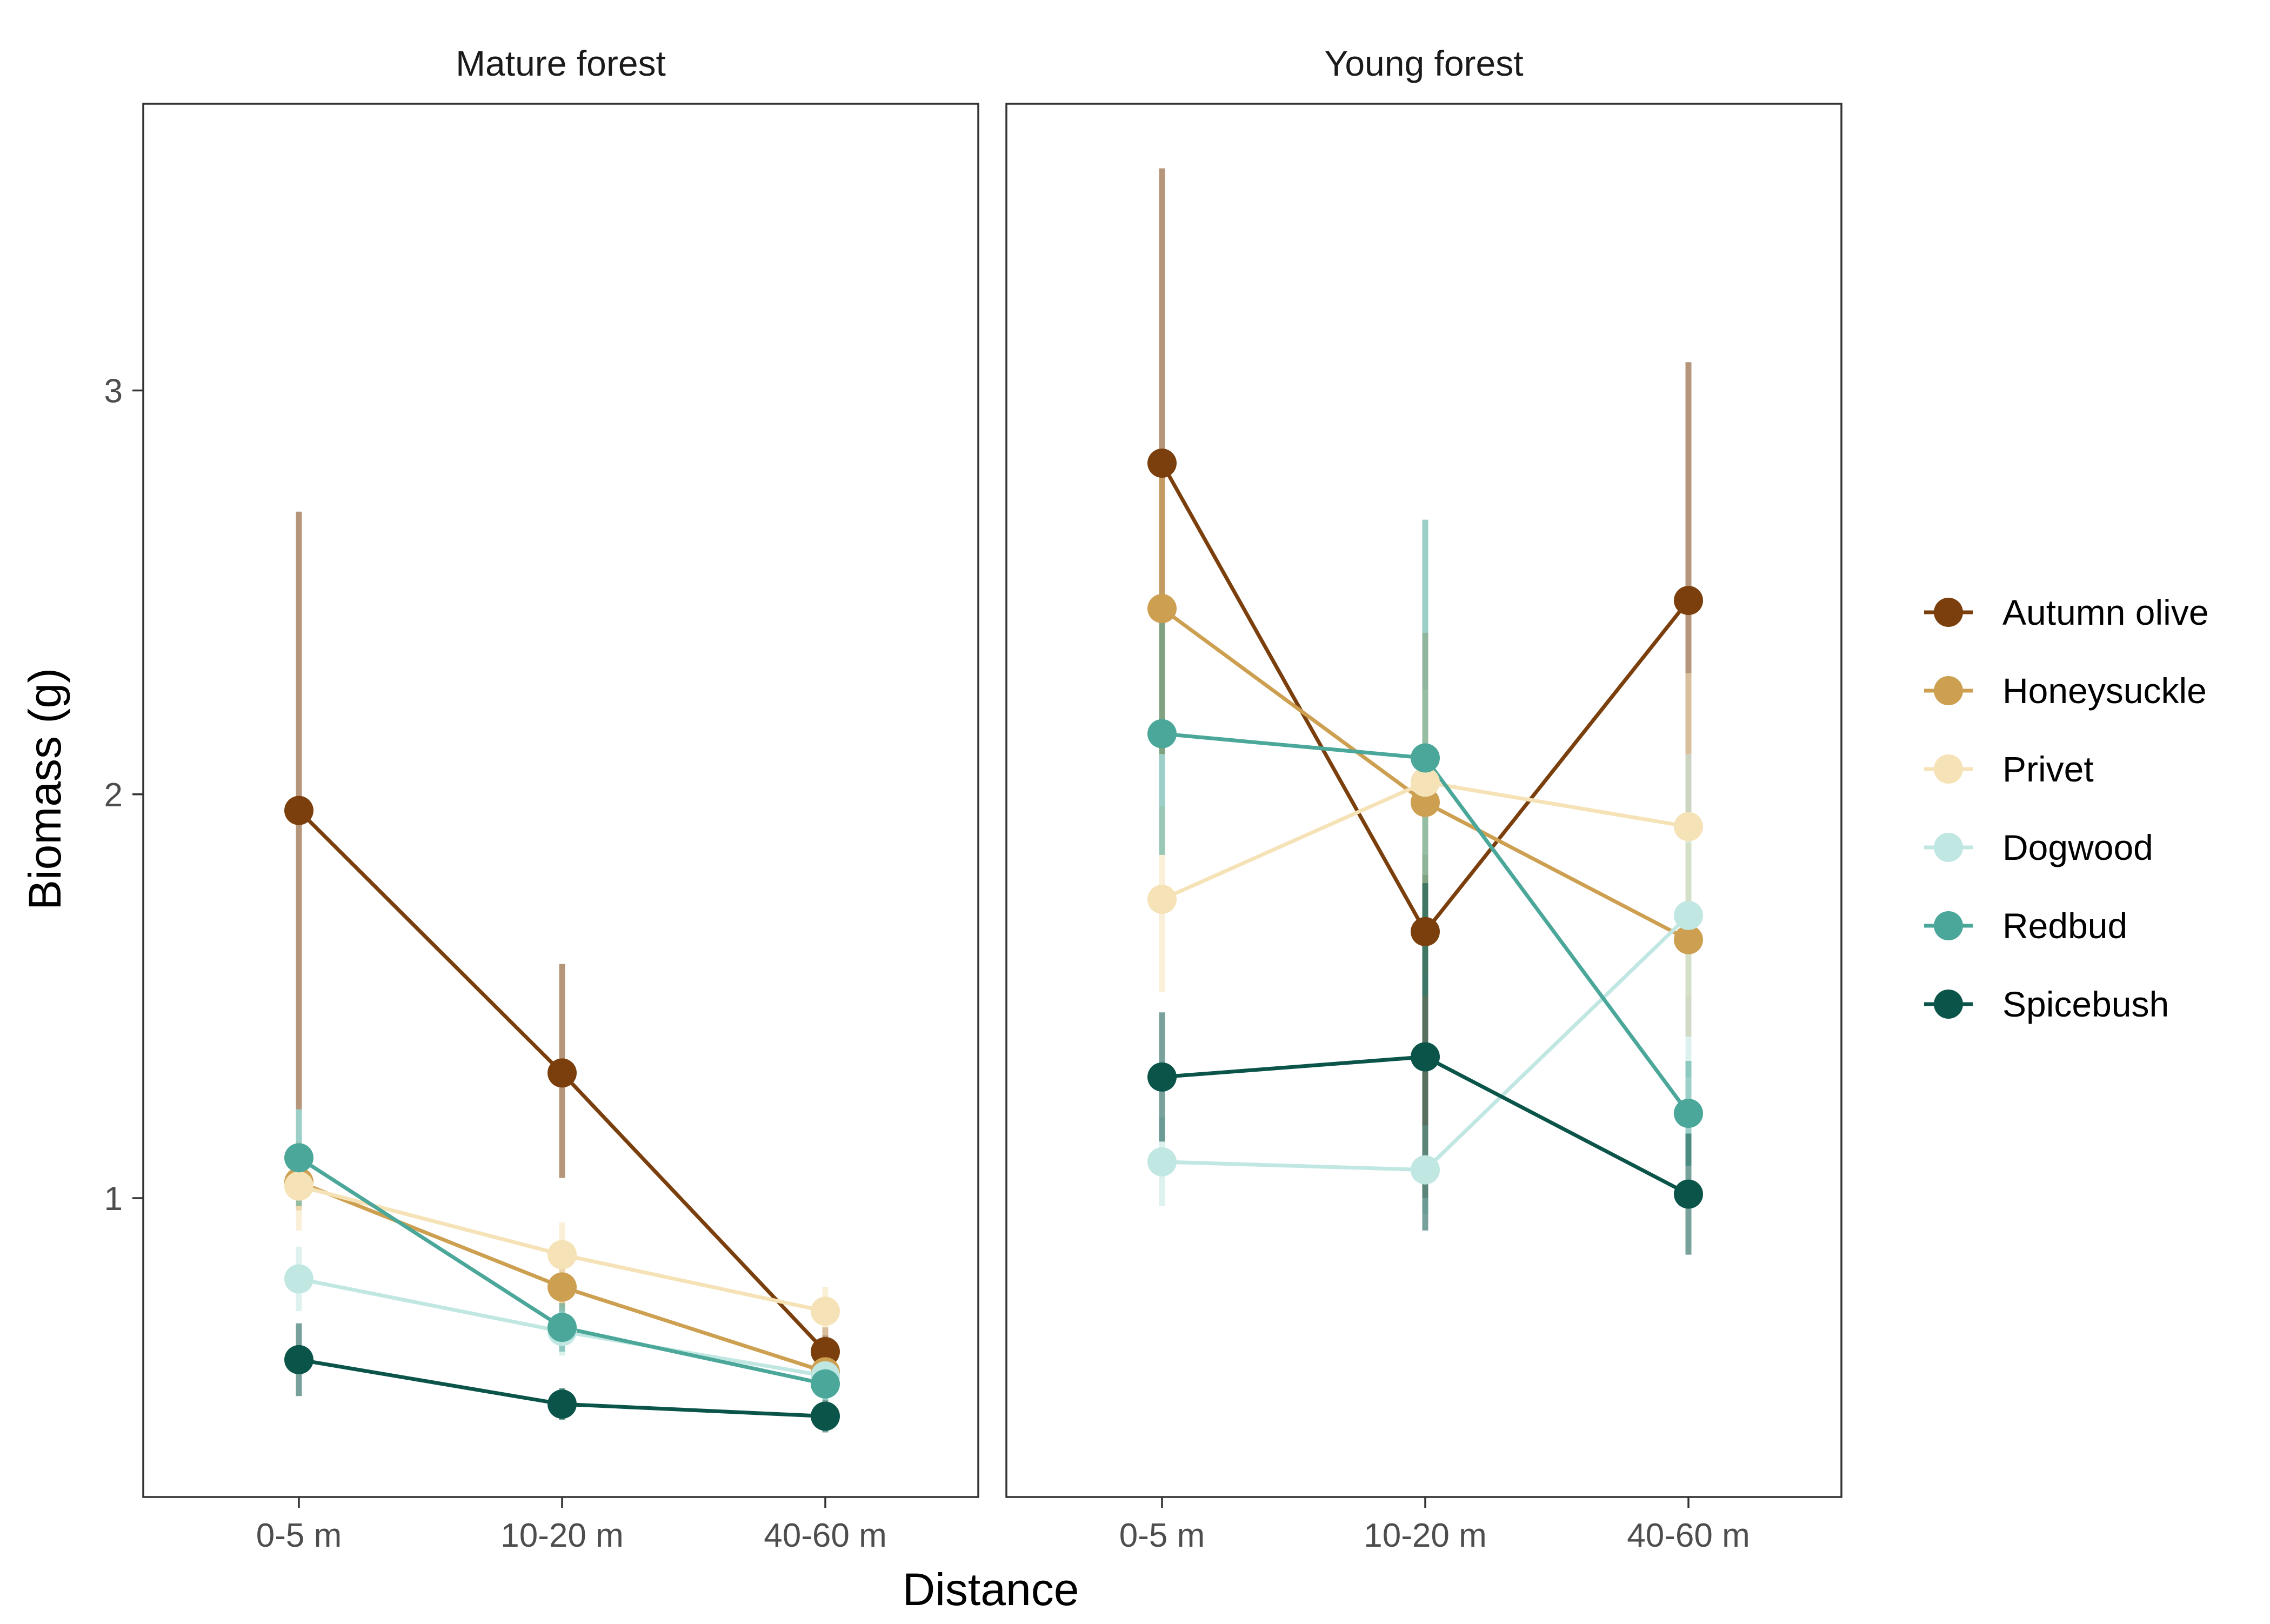  What do you see at coordinates (113, 391) in the screenshot?
I see `y-tick-label: 3` at bounding box center [113, 391].